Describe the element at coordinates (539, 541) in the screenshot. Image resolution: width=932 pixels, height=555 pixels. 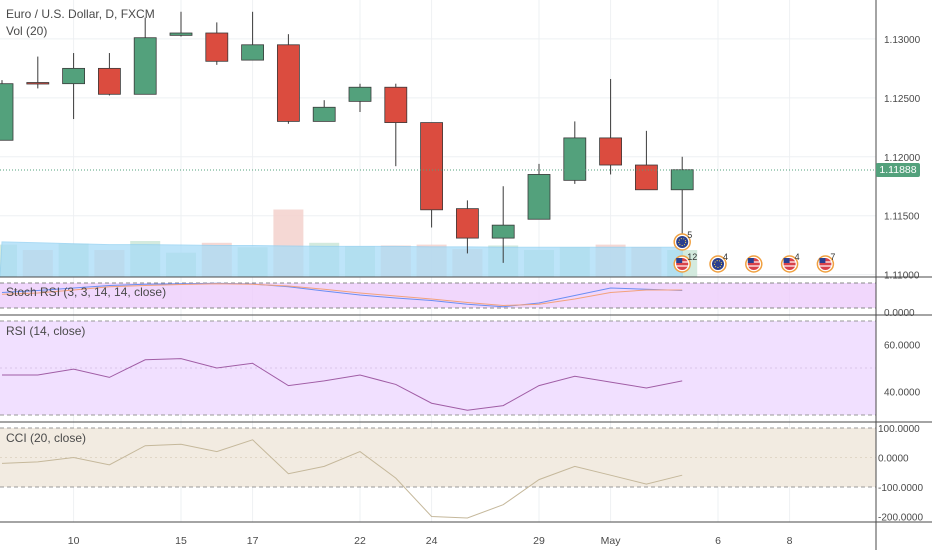
I see `time-axis-tick: 29` at that location.